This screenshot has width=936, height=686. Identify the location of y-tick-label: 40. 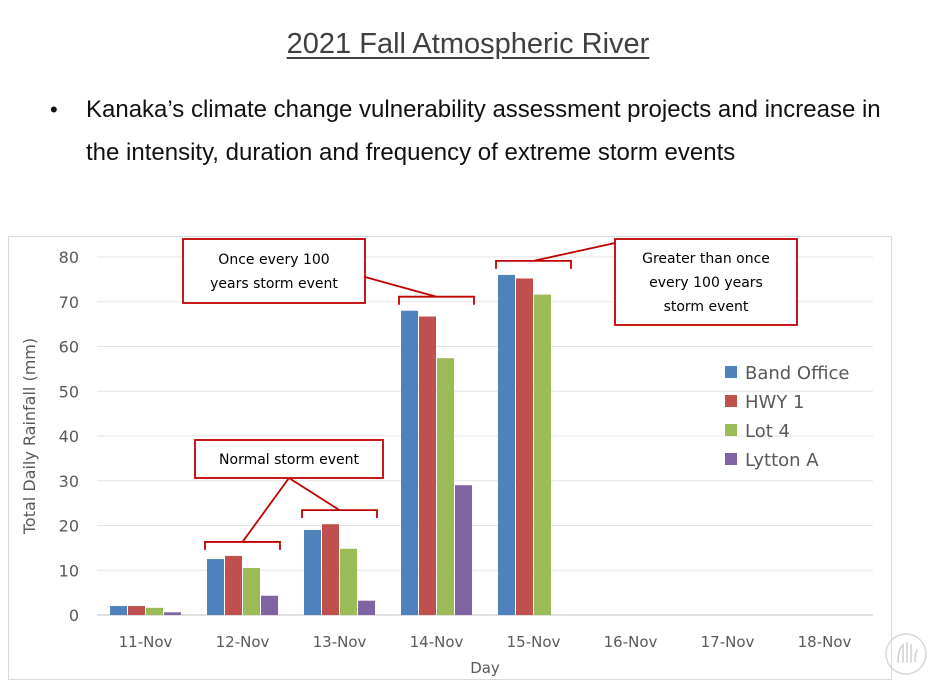
(69, 436).